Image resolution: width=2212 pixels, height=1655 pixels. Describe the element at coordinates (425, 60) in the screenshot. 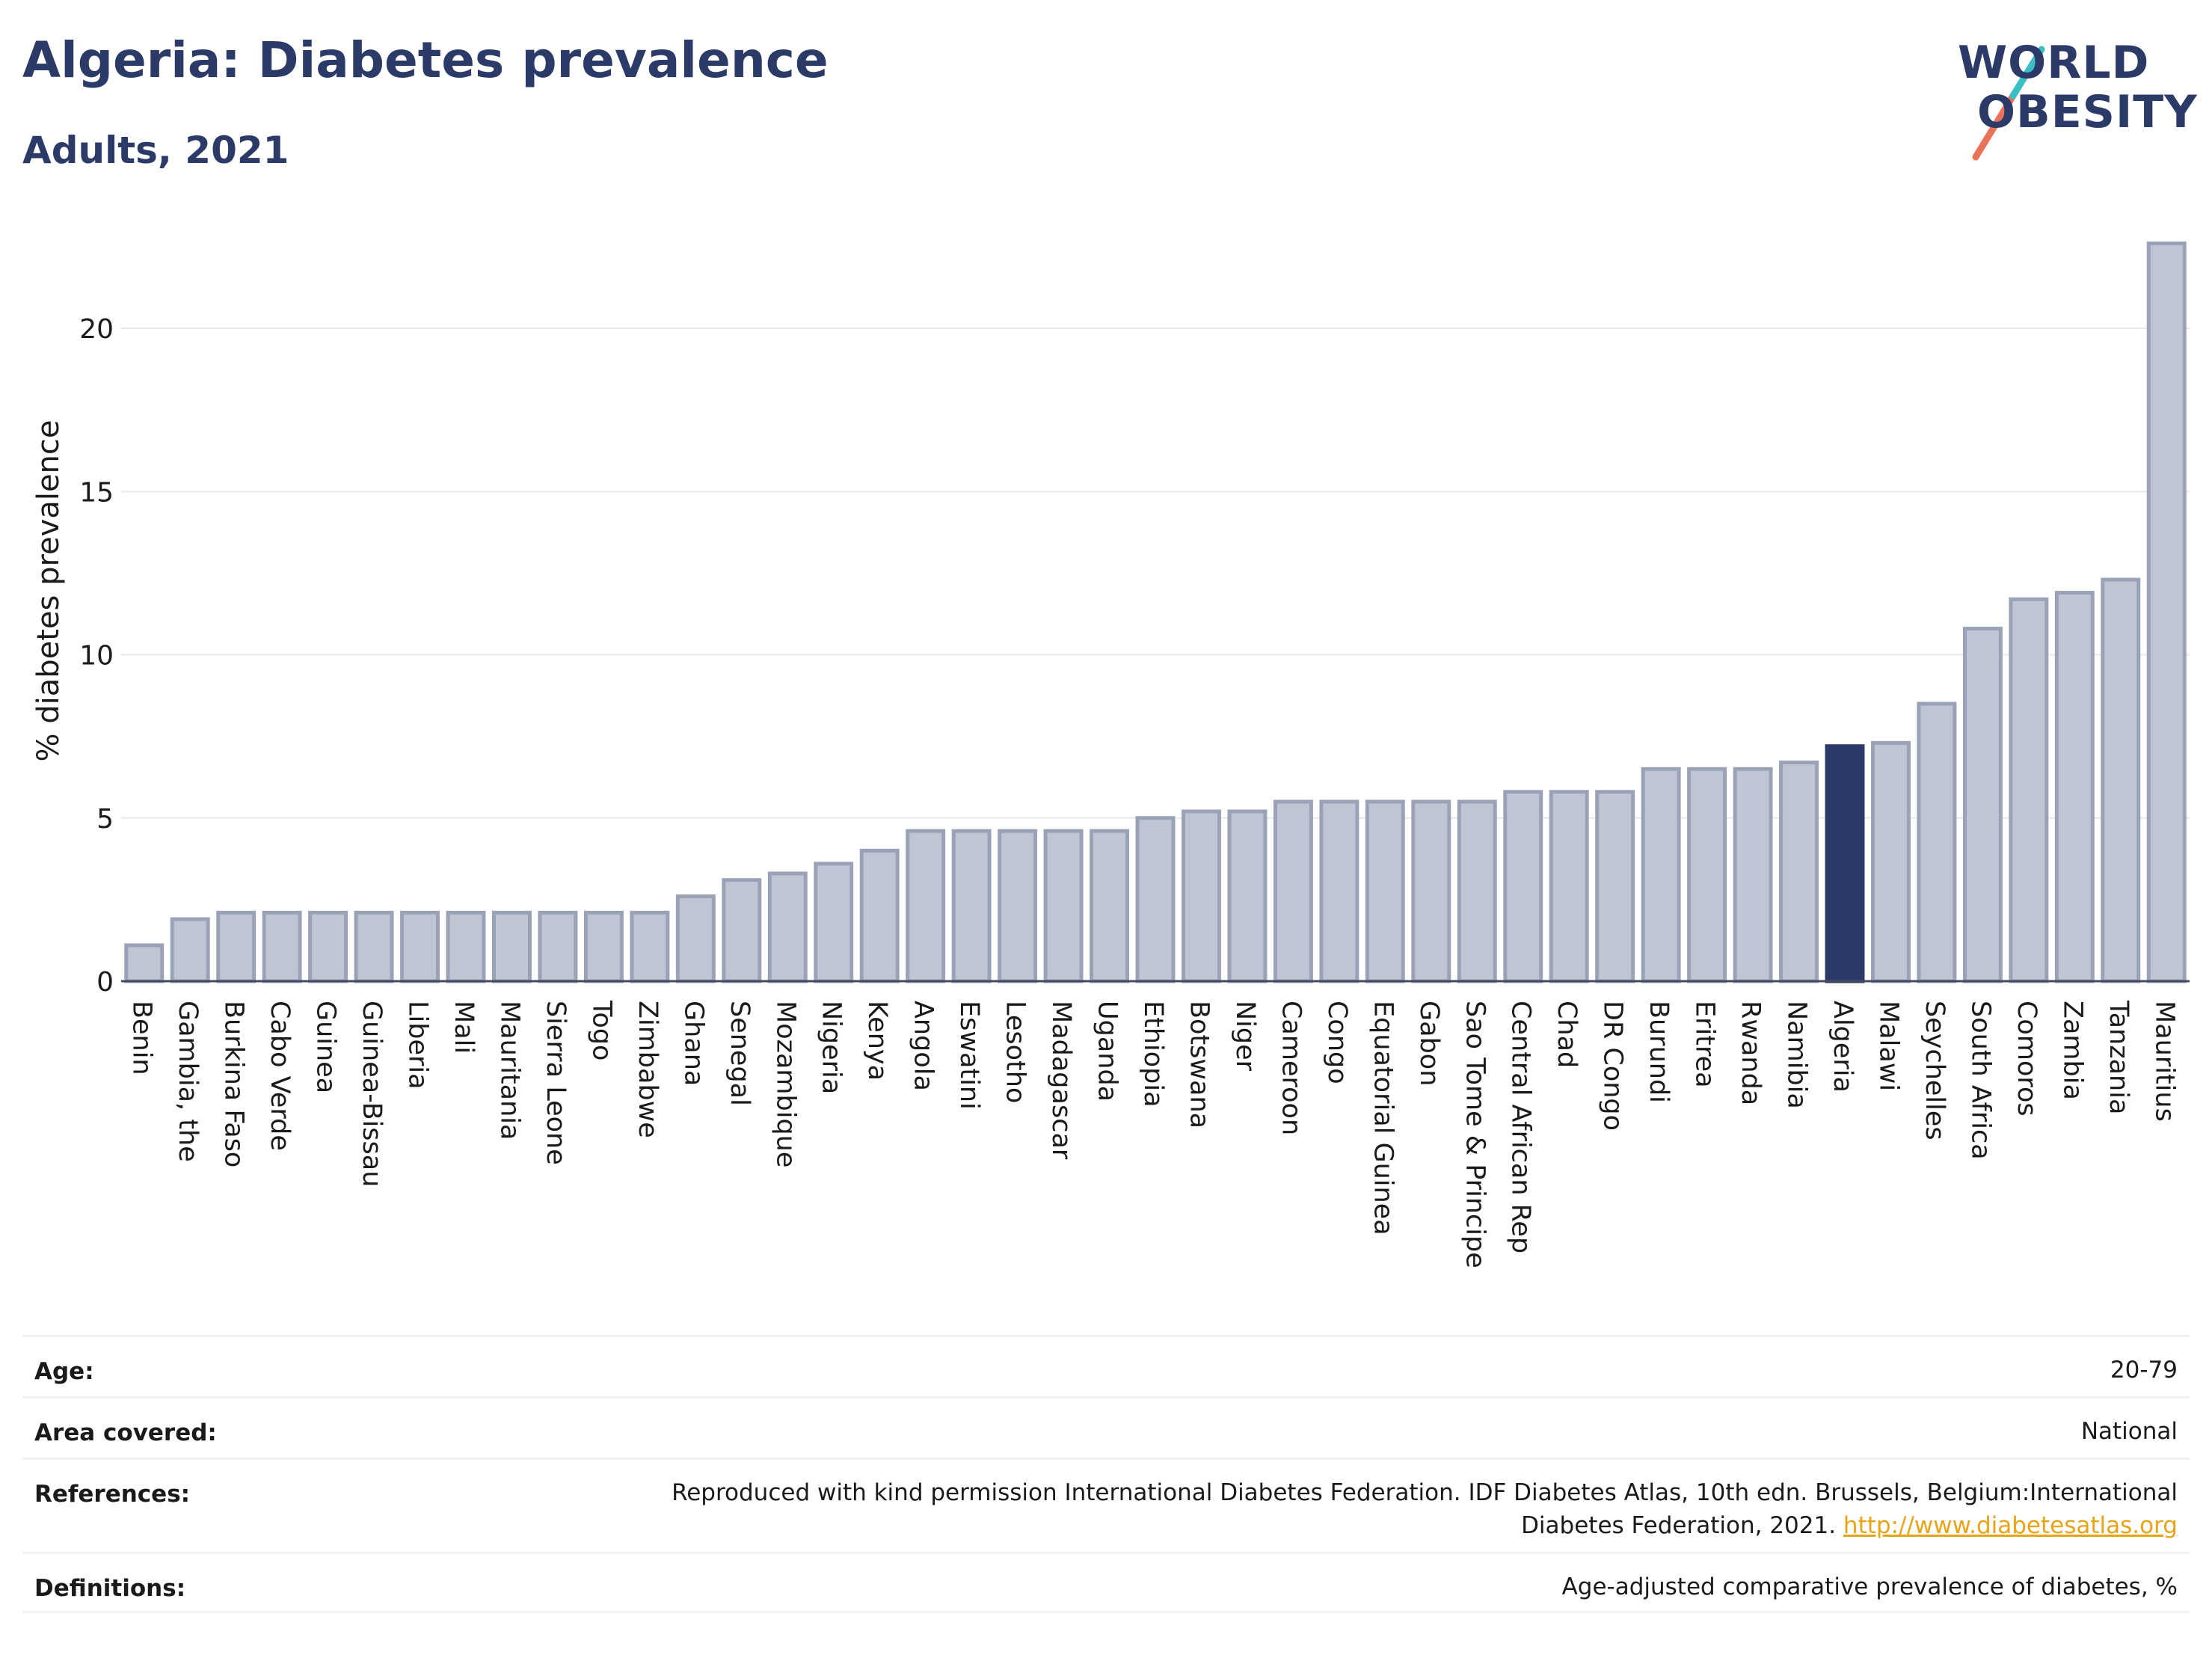

I see `page-title: Algeria: Diabetes prevalence` at that location.